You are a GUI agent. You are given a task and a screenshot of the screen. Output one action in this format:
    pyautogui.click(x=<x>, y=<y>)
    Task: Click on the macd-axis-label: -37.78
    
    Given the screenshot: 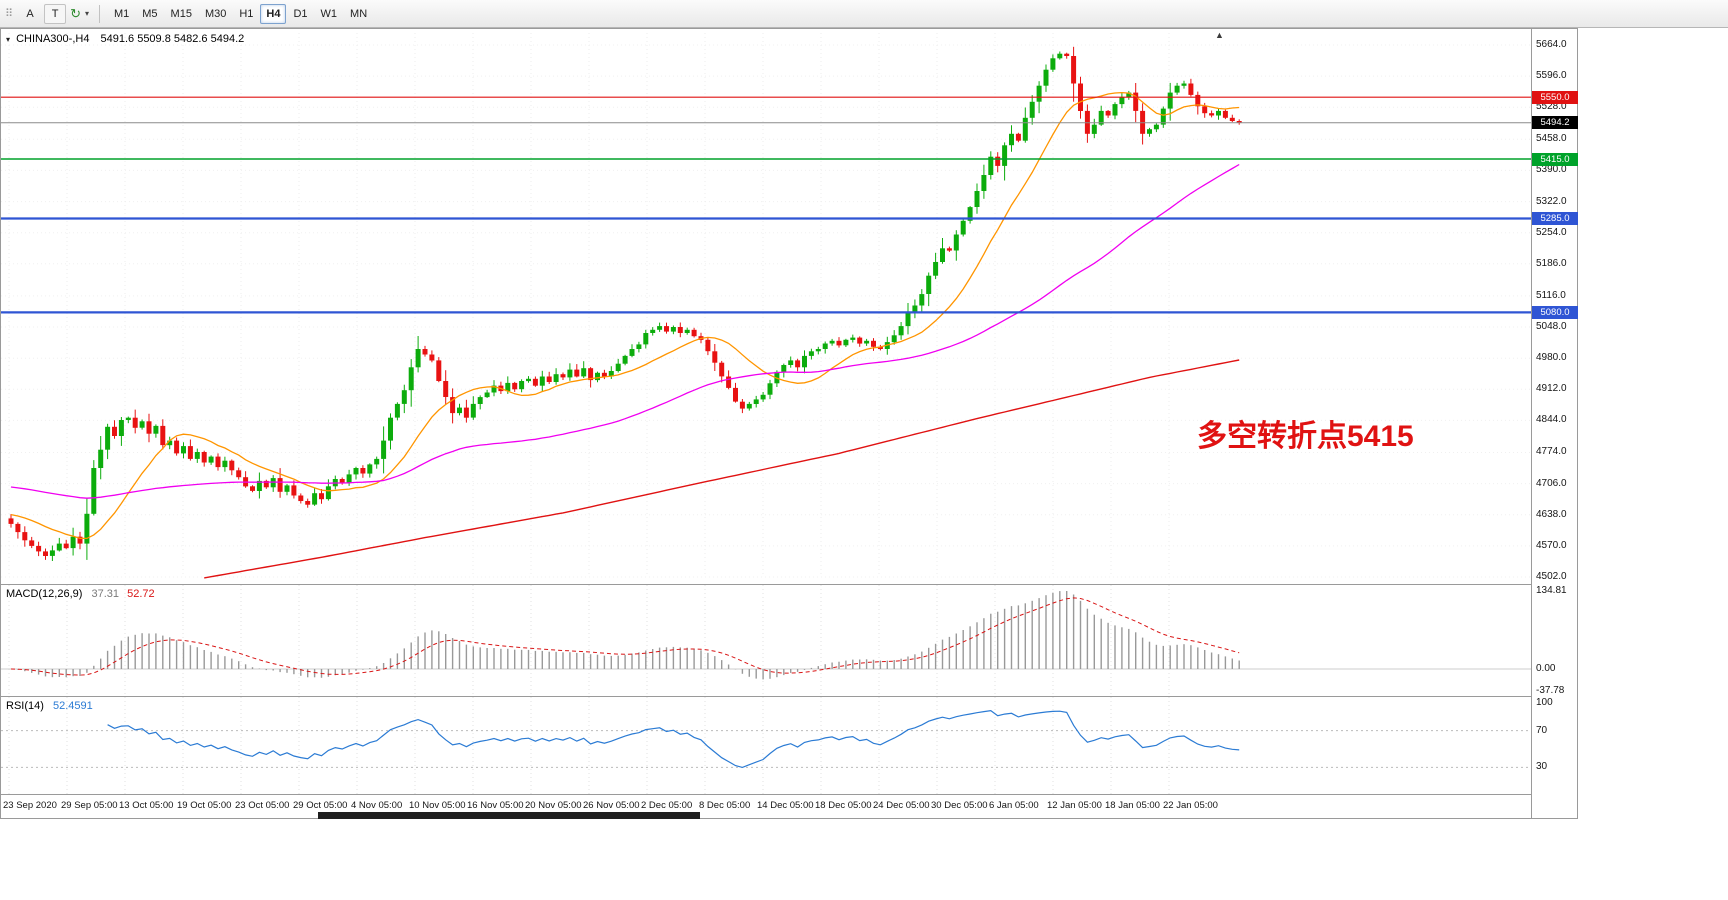 What is the action you would take?
    pyautogui.click(x=1550, y=690)
    